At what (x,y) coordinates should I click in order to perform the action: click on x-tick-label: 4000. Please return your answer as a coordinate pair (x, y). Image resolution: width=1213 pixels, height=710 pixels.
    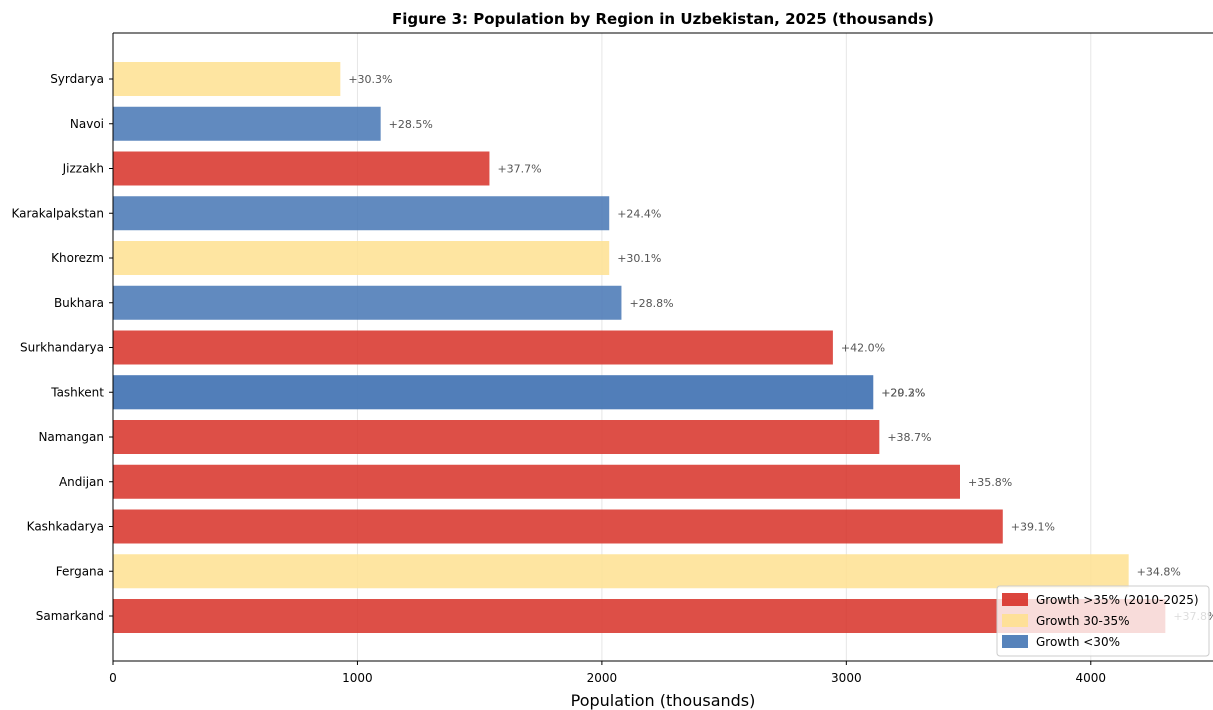
    Looking at the image, I should click on (1091, 678).